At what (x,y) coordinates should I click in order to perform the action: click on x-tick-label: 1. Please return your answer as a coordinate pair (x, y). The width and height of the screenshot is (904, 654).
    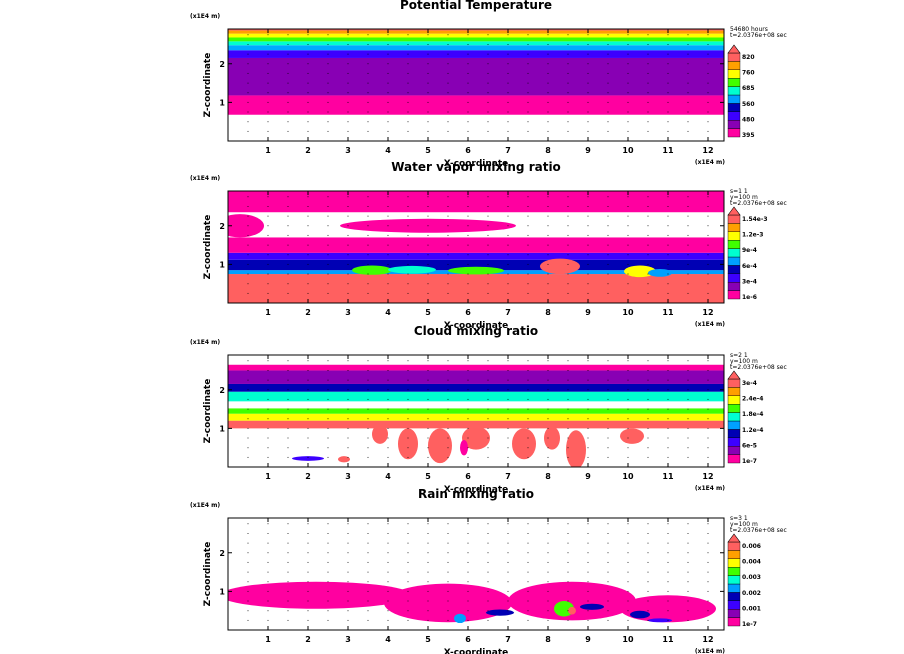
    Looking at the image, I should click on (268, 312).